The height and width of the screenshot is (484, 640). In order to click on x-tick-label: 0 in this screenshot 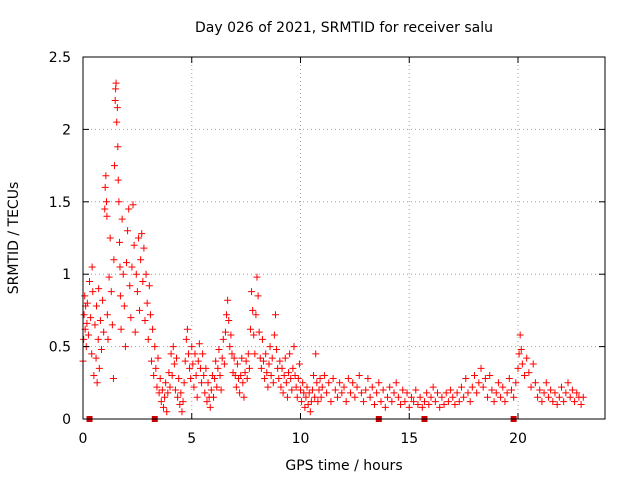, I will do `click(83, 439)`.